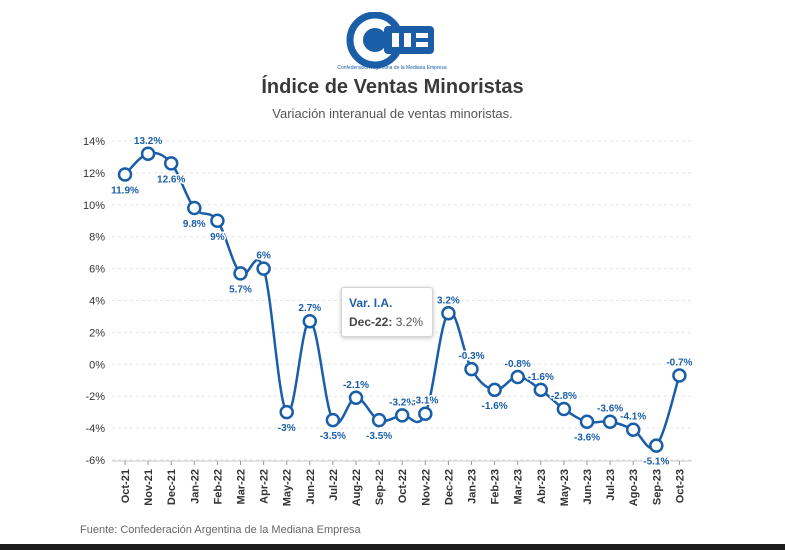  Describe the element at coordinates (263, 256) in the screenshot. I see `data-label: 6%` at that location.